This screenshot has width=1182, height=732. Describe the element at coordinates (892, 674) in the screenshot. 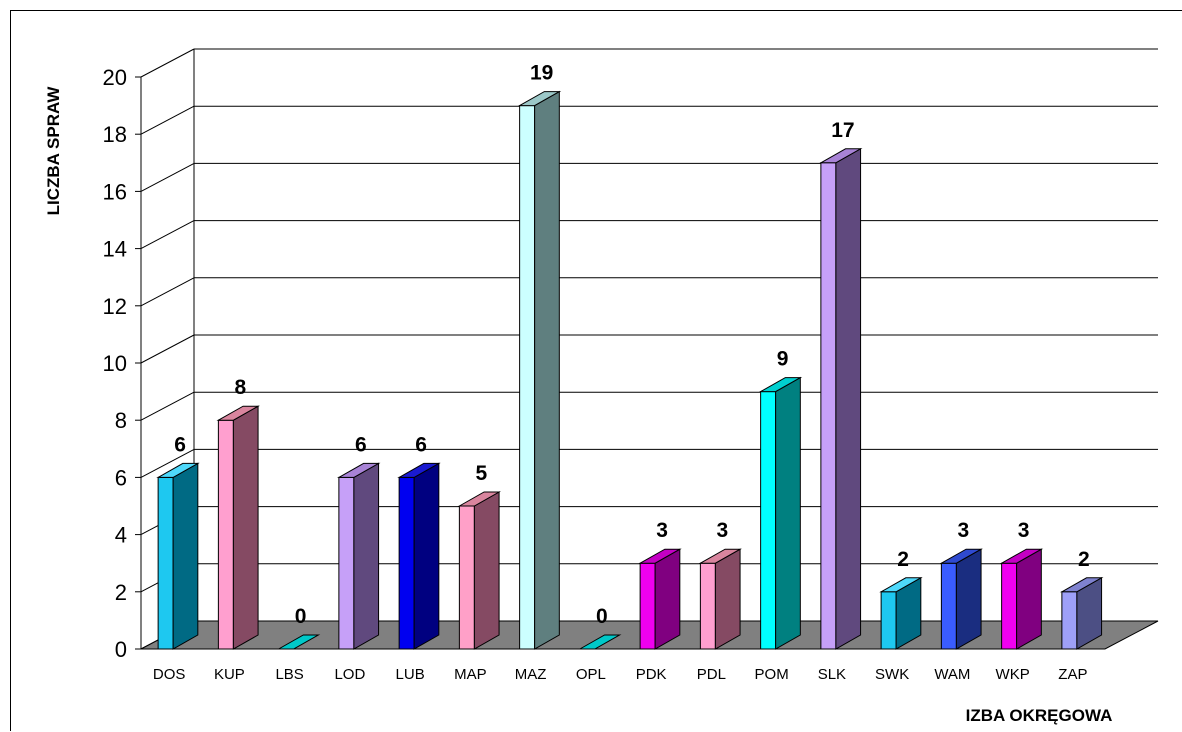

I see `x-tick-swk: SWK` at that location.